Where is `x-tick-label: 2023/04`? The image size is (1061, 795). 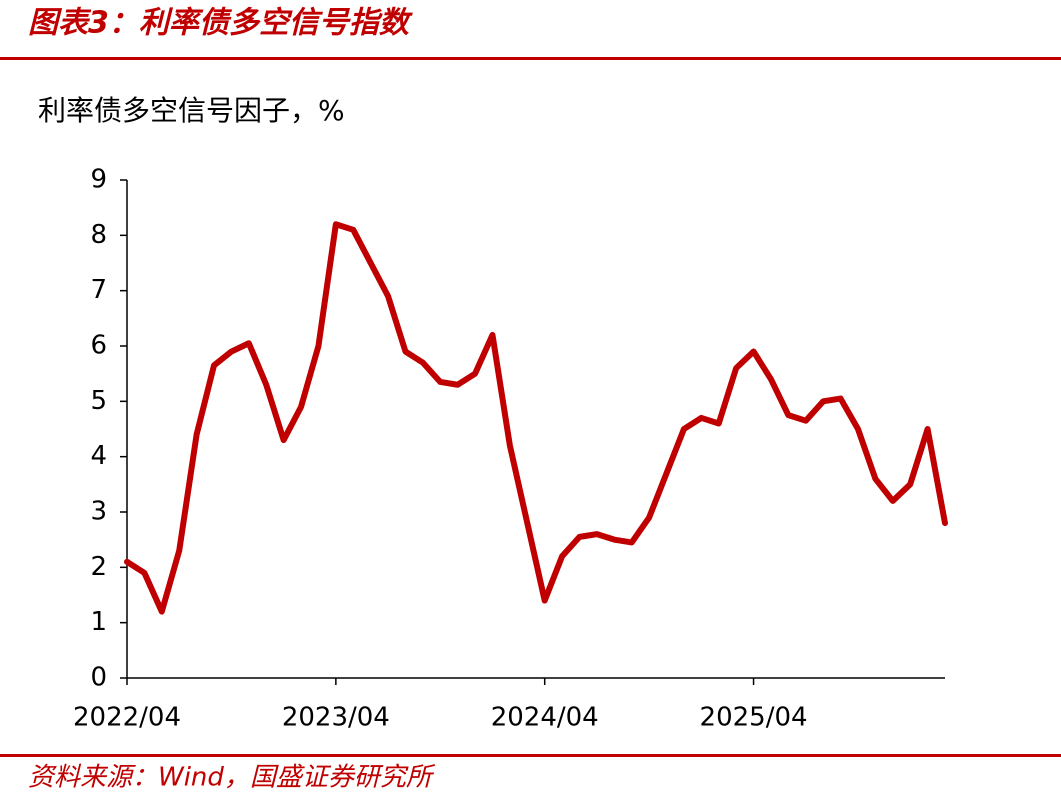 x-tick-label: 2023/04 is located at coordinates (336, 718).